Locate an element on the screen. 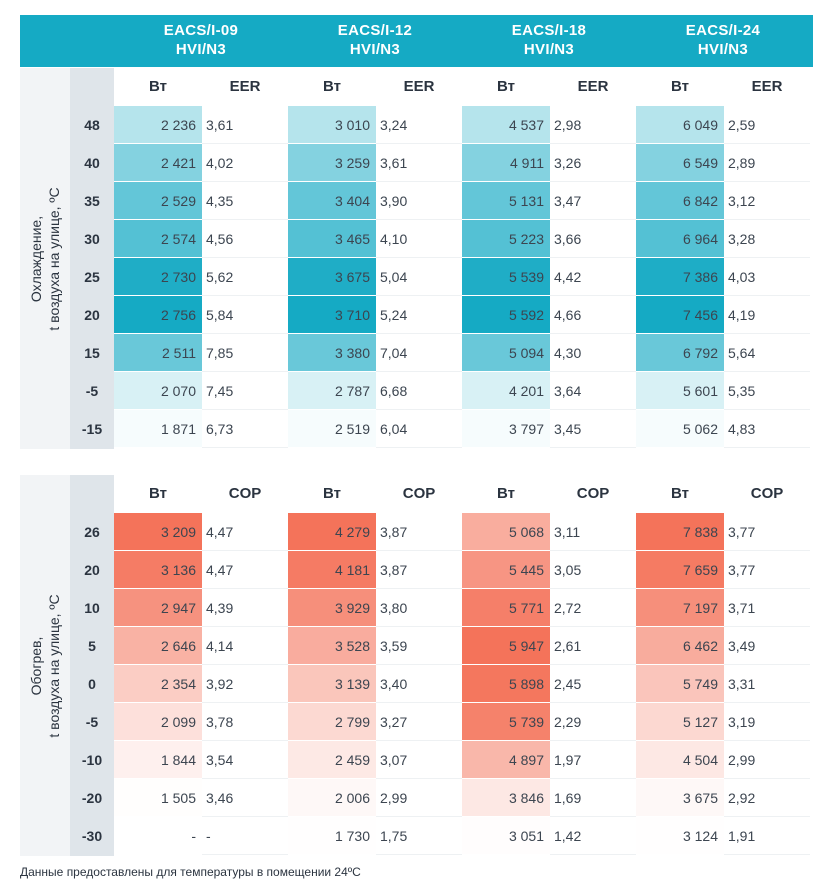 This screenshot has width=828, height=891. temperature-label: 5 is located at coordinates (92, 646).